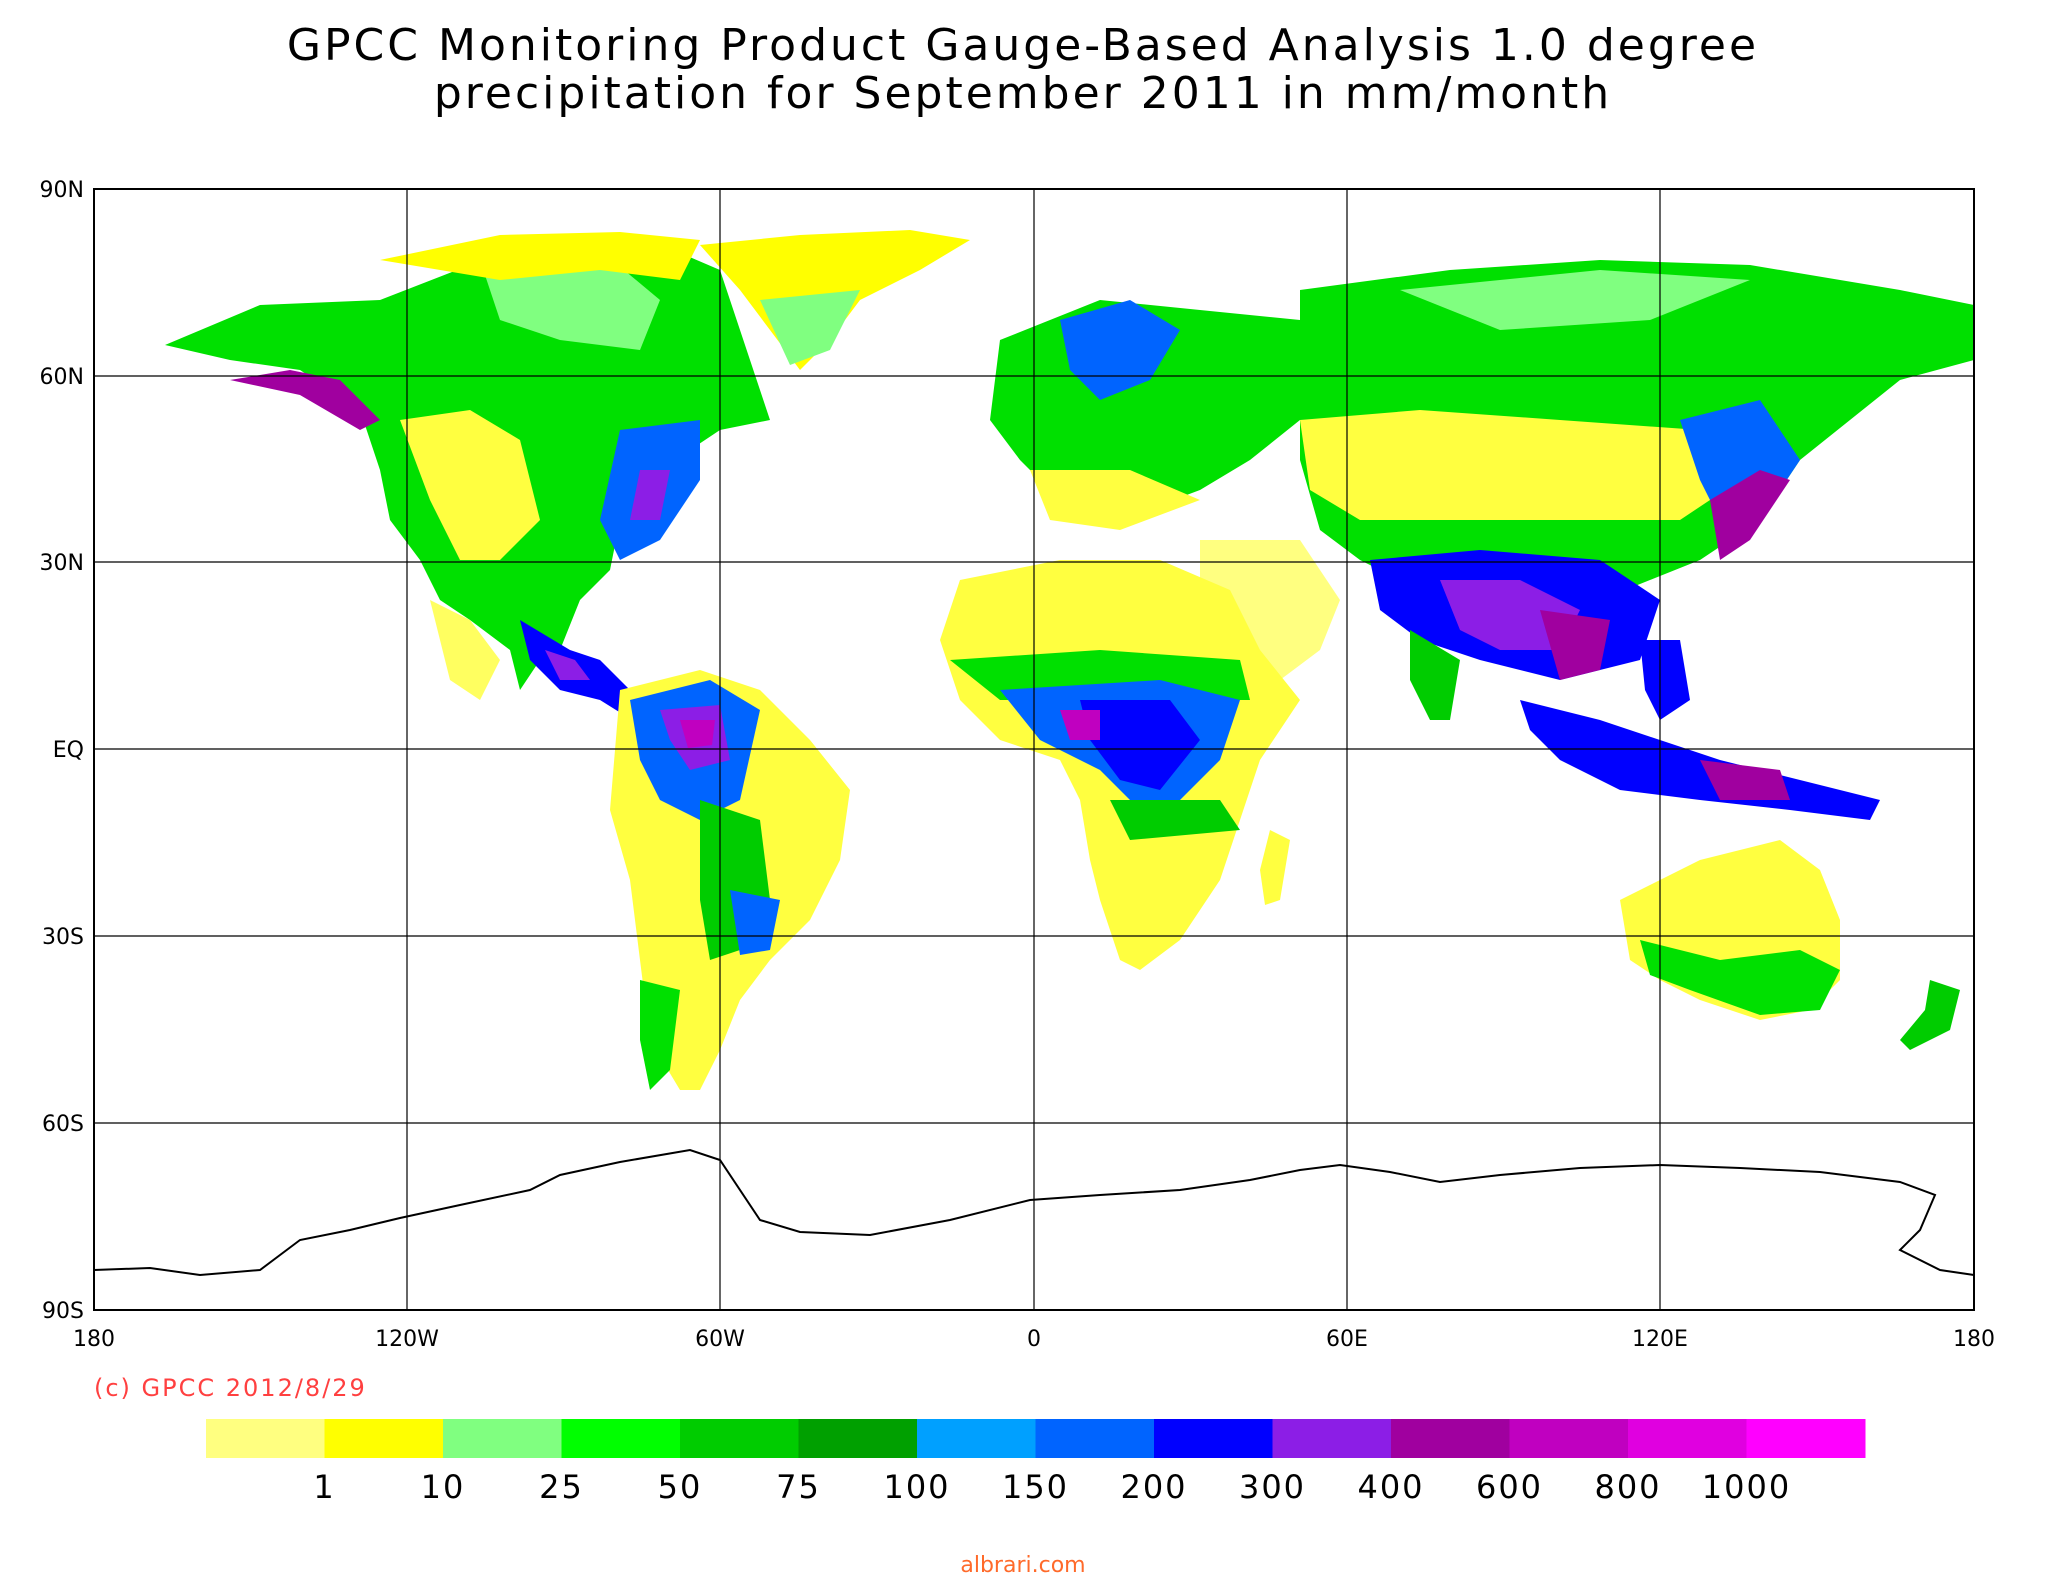  Describe the element at coordinates (916, 1487) in the screenshot. I see `legend-label: 100` at that location.